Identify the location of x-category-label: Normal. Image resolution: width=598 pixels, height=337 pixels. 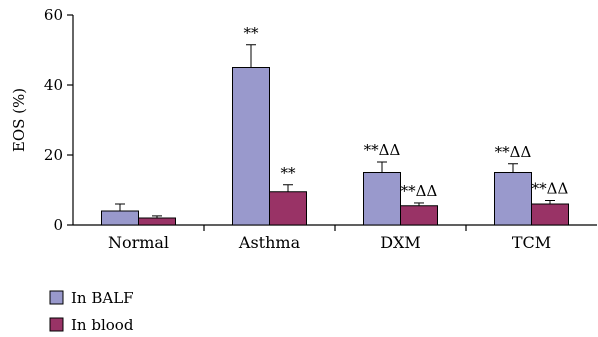
(138, 242).